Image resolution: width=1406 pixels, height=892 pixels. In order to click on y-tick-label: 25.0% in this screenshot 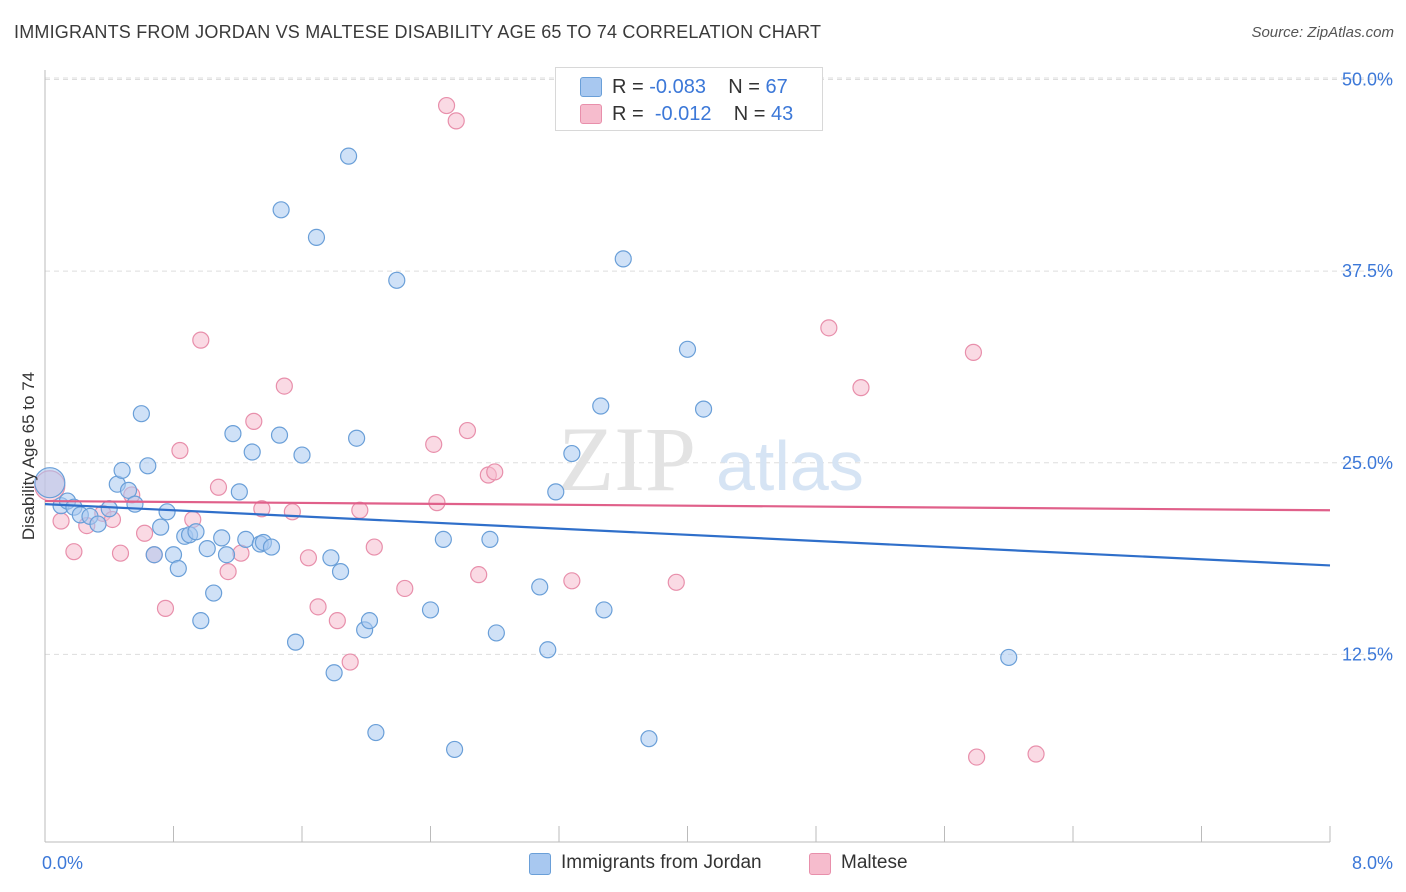, I will do `click(1367, 463)`.